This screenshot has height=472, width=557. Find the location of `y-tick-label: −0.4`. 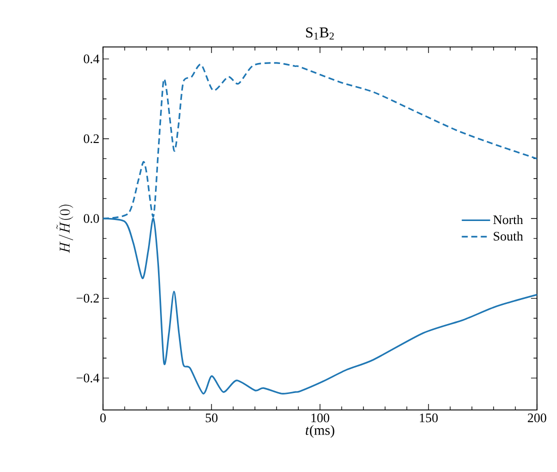

y-tick-label: −0.4 is located at coordinates (88, 378).